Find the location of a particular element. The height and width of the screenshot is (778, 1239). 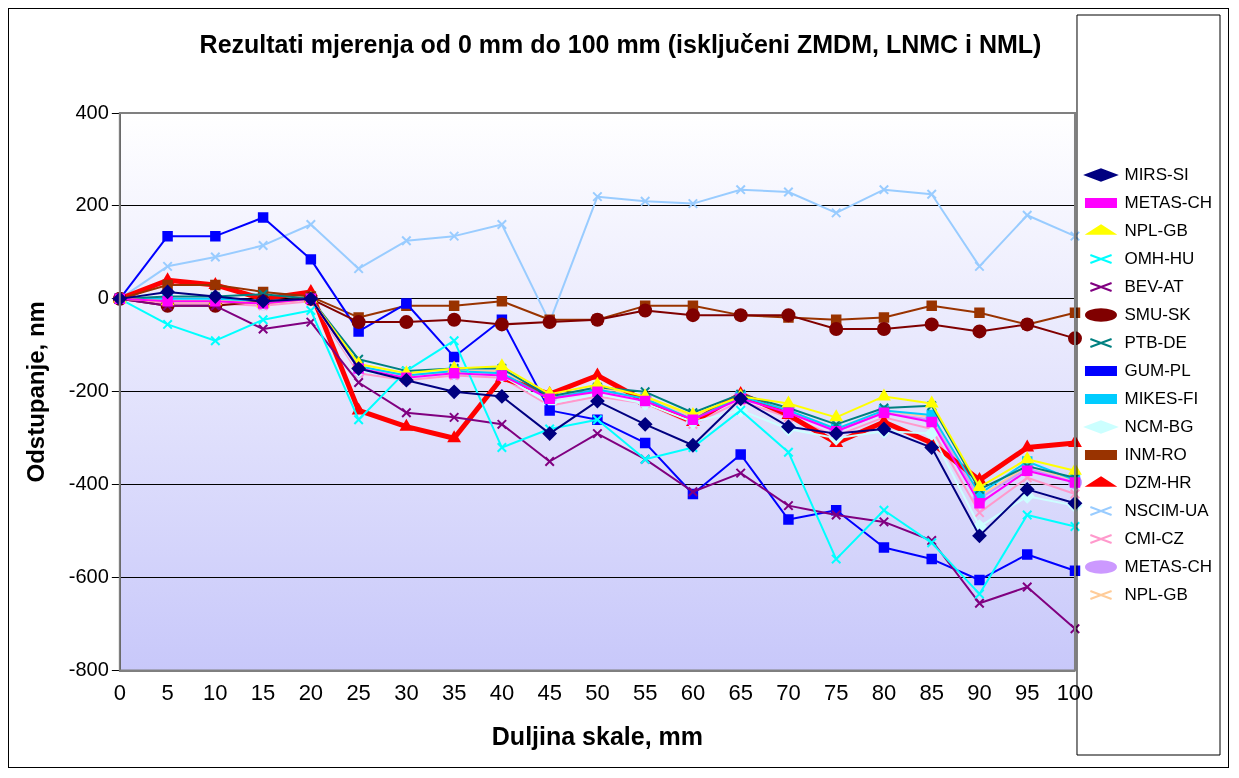

y-tick-label: -400 is located at coordinates (88, 483).